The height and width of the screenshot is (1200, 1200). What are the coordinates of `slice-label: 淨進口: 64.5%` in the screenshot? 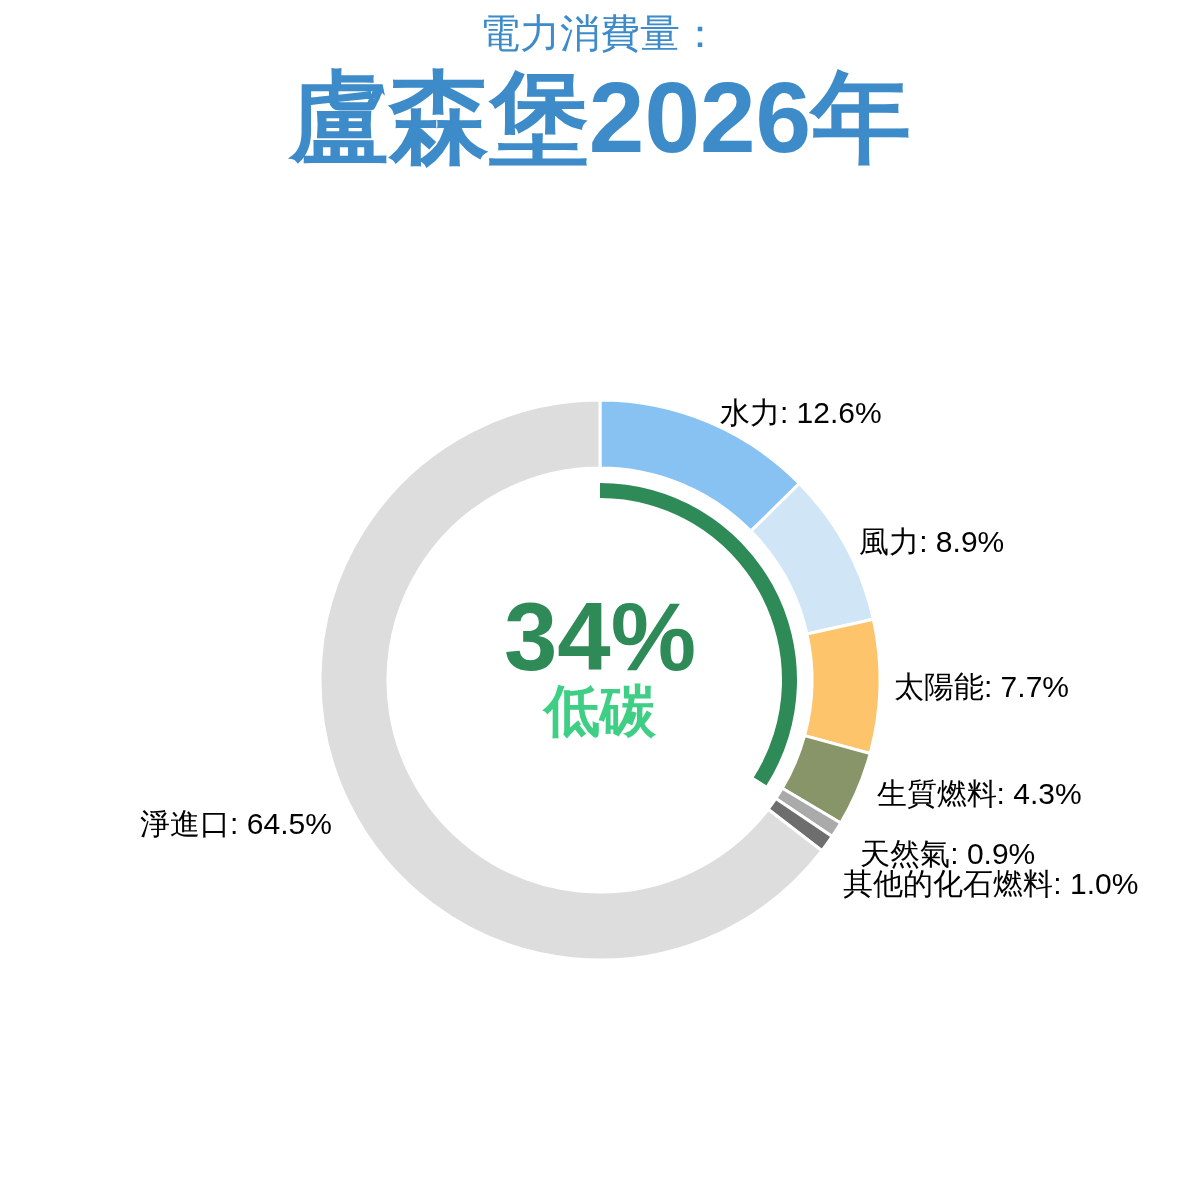 It's located at (236, 823).